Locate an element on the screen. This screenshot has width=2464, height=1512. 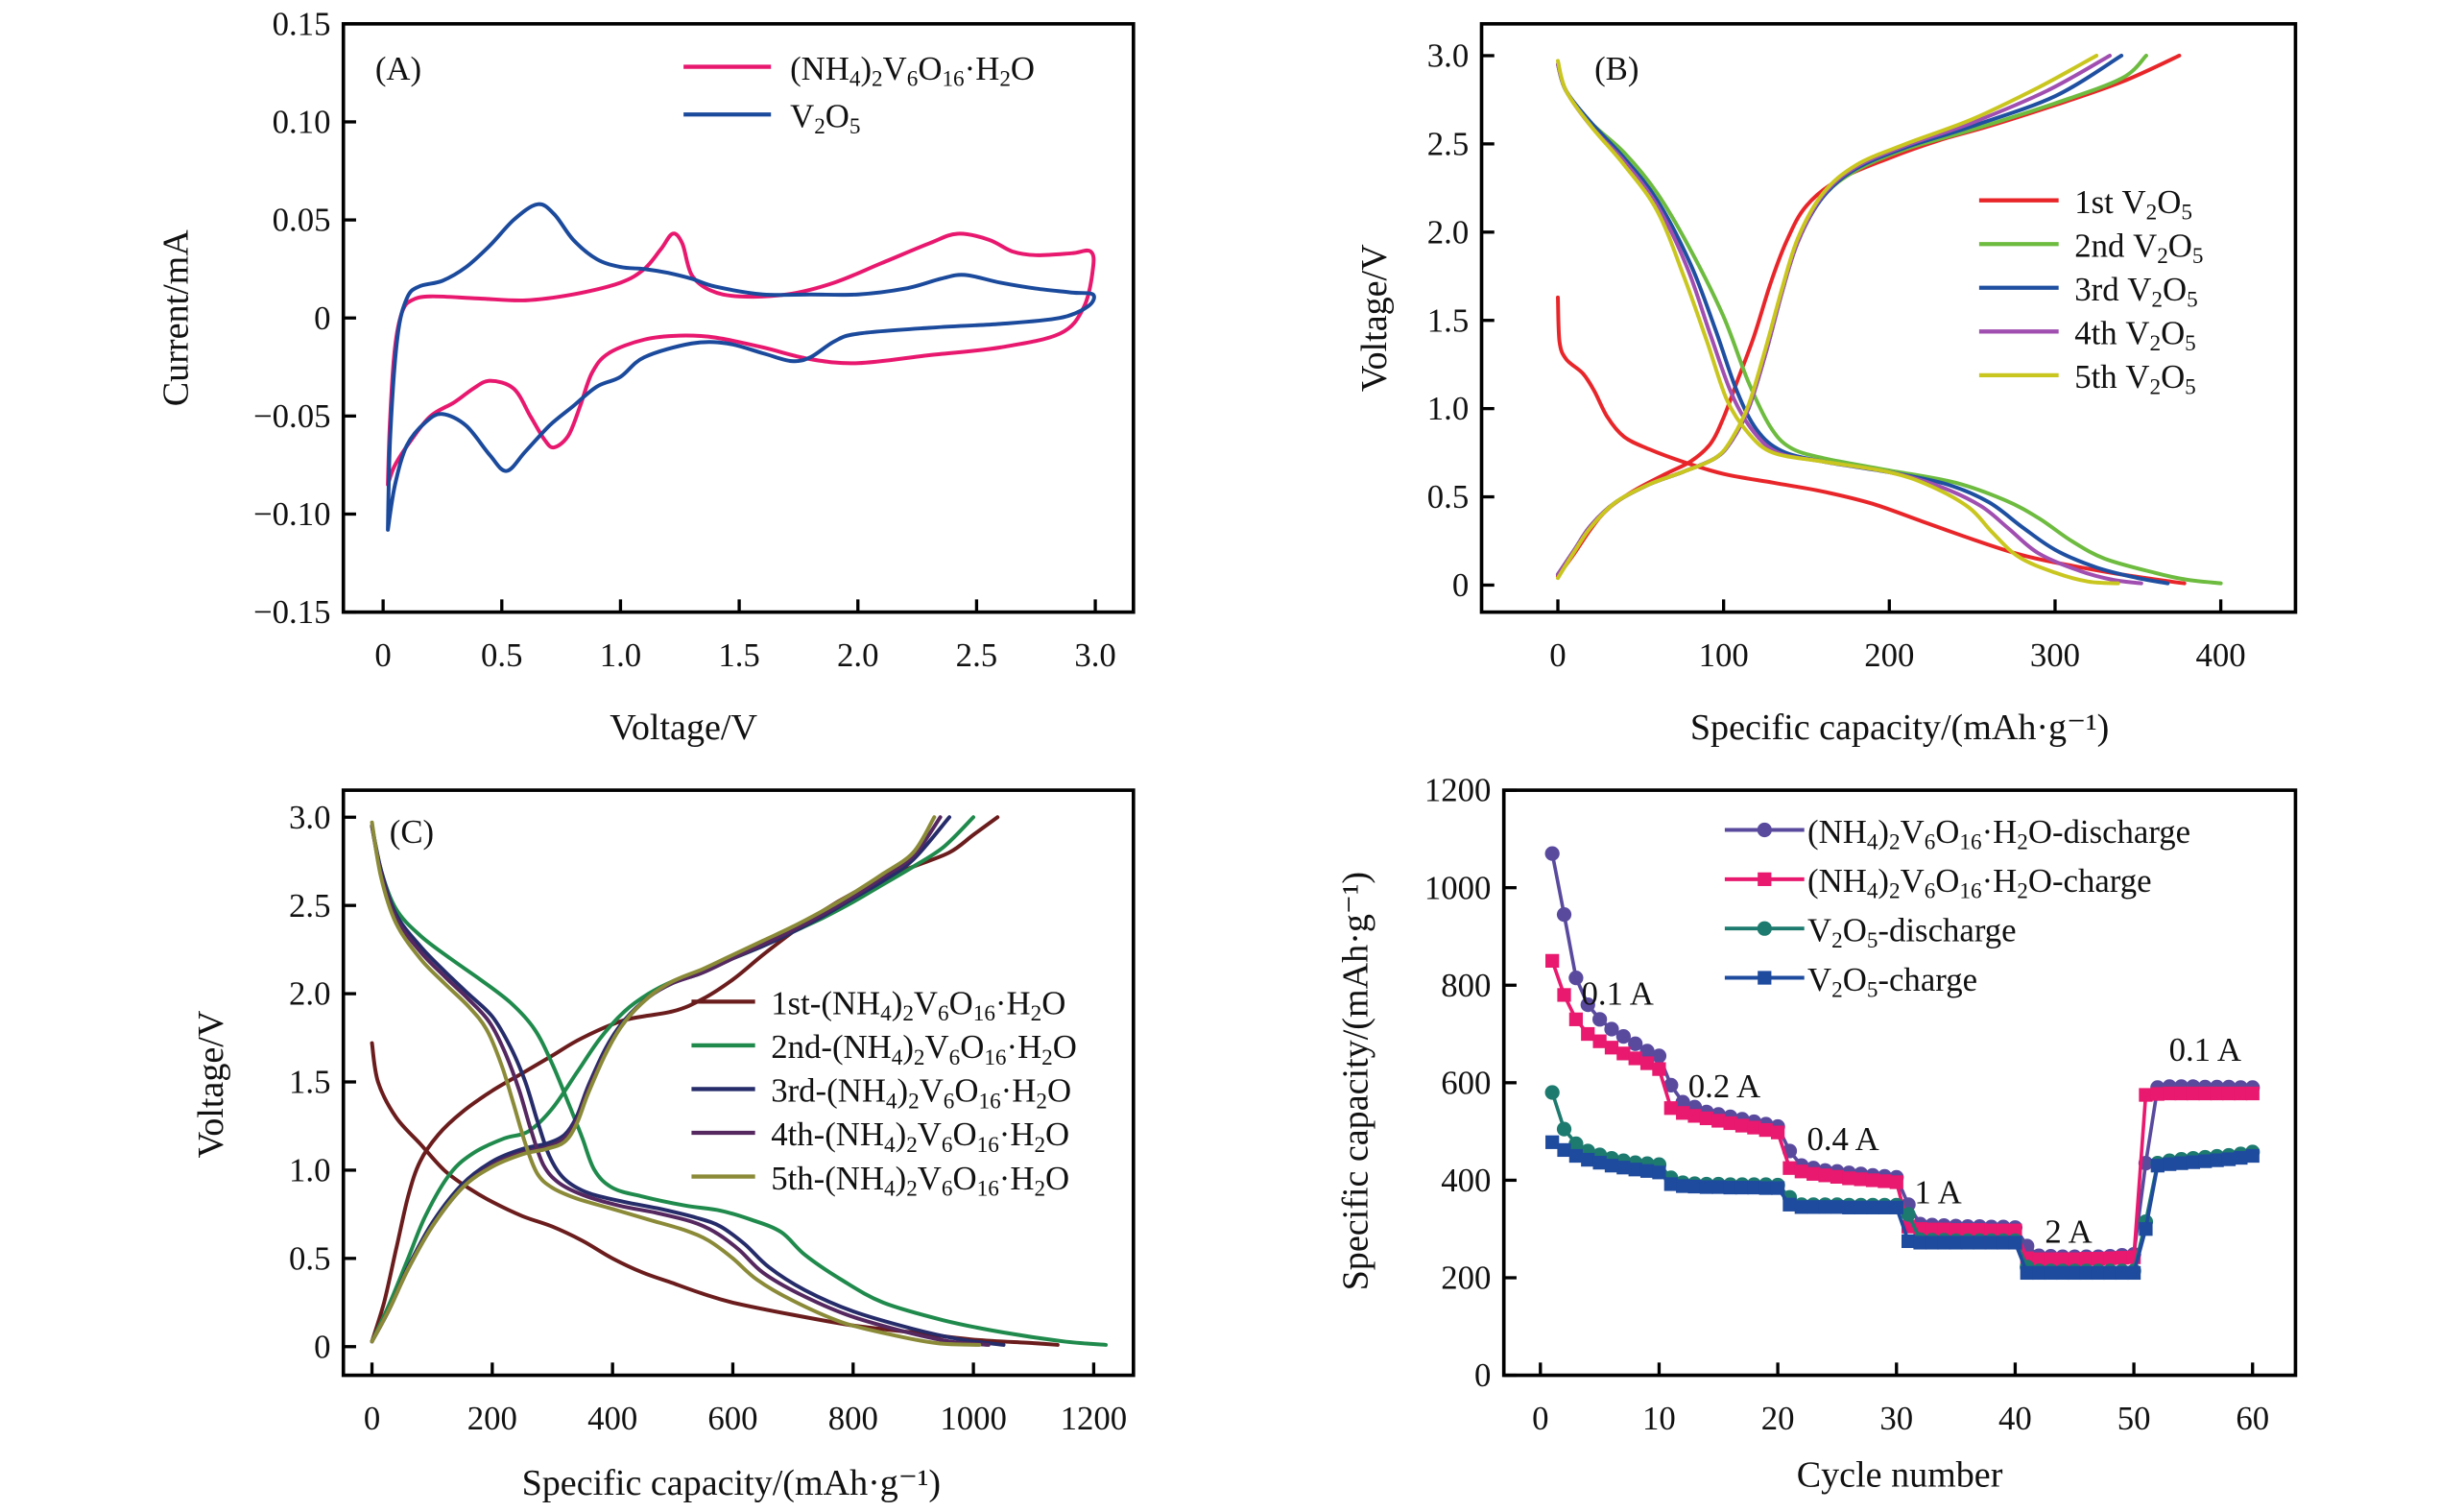
y-axis-label: Specific capacity/(mAh·g⁻¹) is located at coordinates (1355, 1081).